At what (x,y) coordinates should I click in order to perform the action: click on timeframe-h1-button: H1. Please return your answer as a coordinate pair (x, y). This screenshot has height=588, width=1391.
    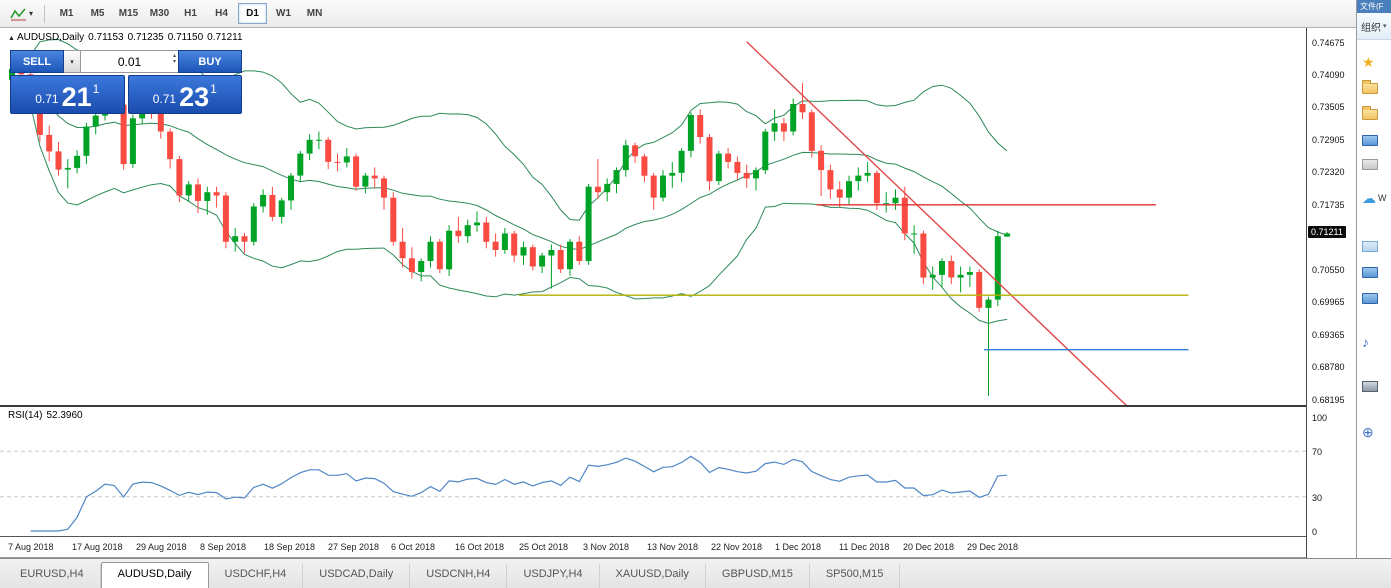
    Looking at the image, I should click on (190, 13).